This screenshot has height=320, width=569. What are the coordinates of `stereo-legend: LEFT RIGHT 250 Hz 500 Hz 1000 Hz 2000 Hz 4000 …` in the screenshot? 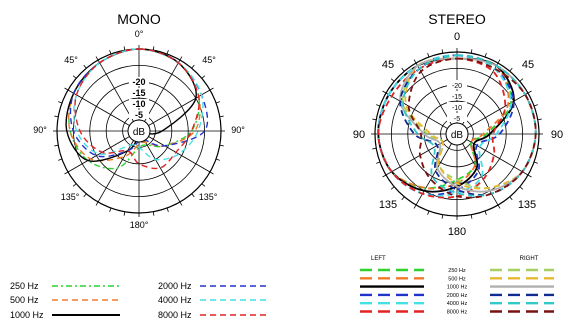 It's located at (457, 286).